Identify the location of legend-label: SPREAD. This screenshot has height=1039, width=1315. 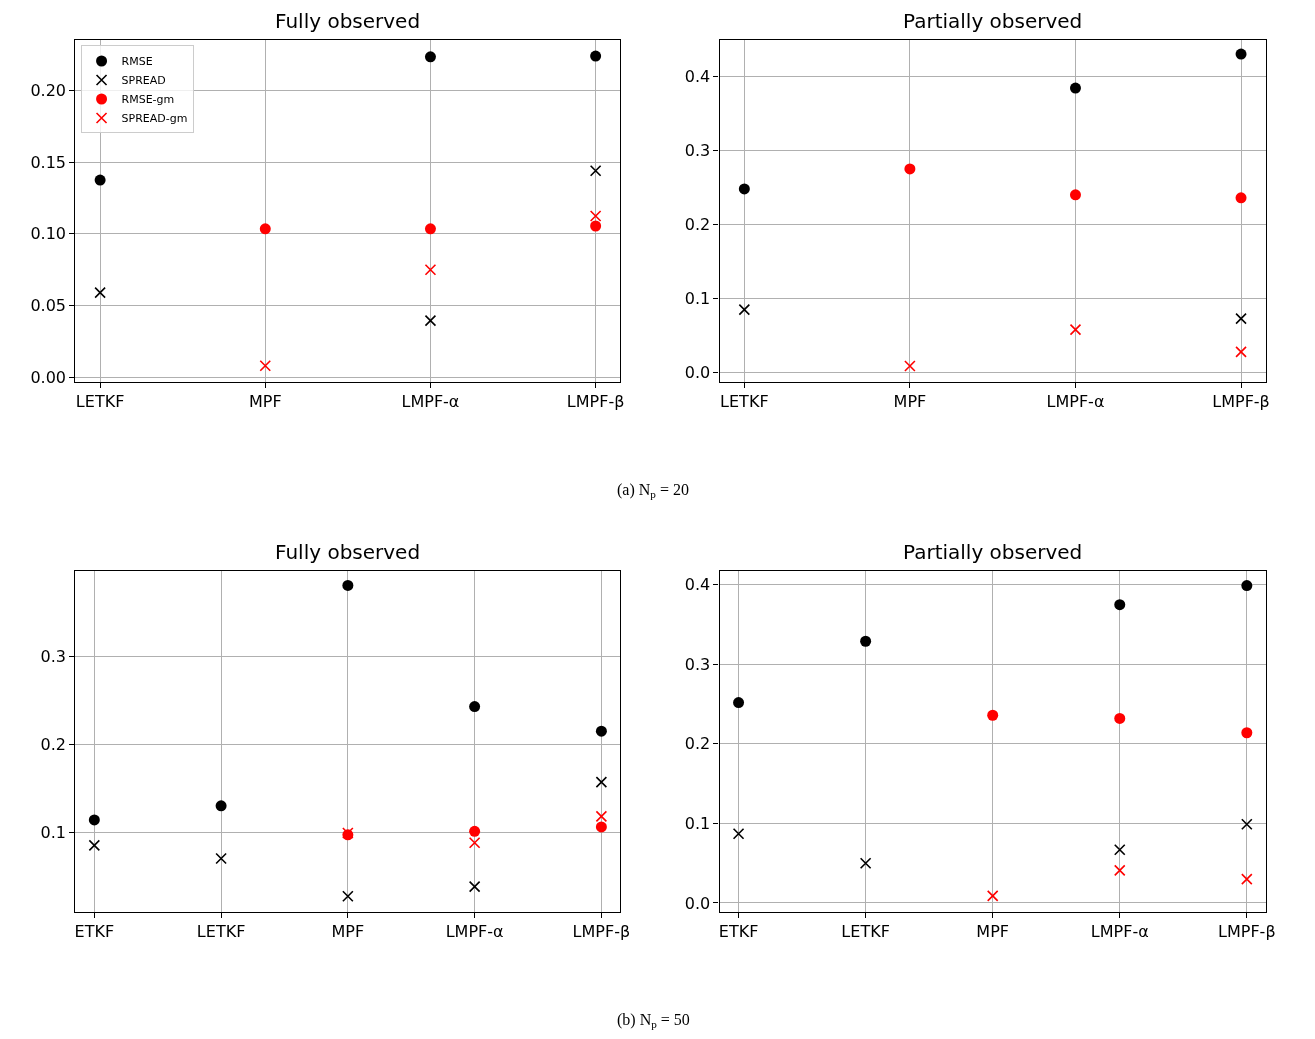
(143, 81).